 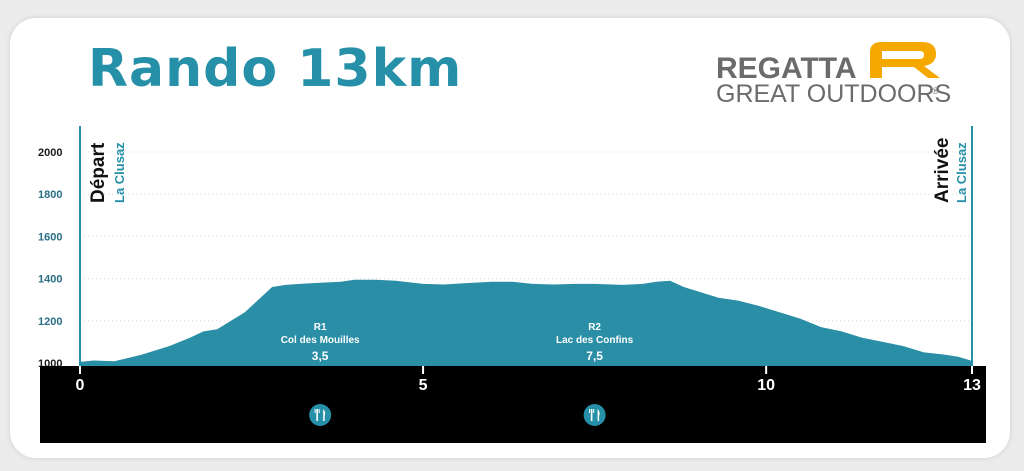 What do you see at coordinates (320, 327) in the screenshot?
I see `ravito-id: R1` at bounding box center [320, 327].